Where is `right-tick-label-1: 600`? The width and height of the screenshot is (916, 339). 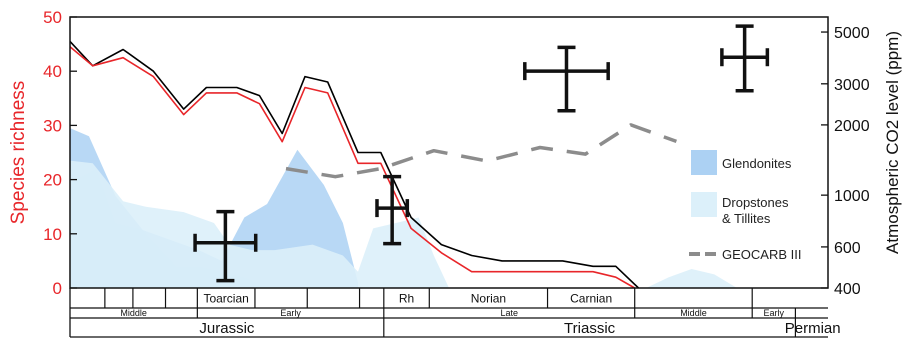
right-tick-label-1: 600 is located at coordinates (847, 248).